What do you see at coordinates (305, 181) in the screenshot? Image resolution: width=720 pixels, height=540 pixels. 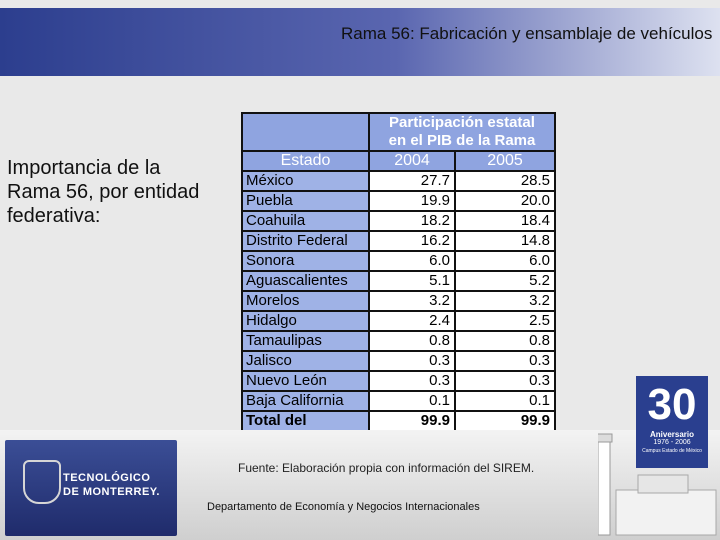 I see `state-cell: México` at bounding box center [305, 181].